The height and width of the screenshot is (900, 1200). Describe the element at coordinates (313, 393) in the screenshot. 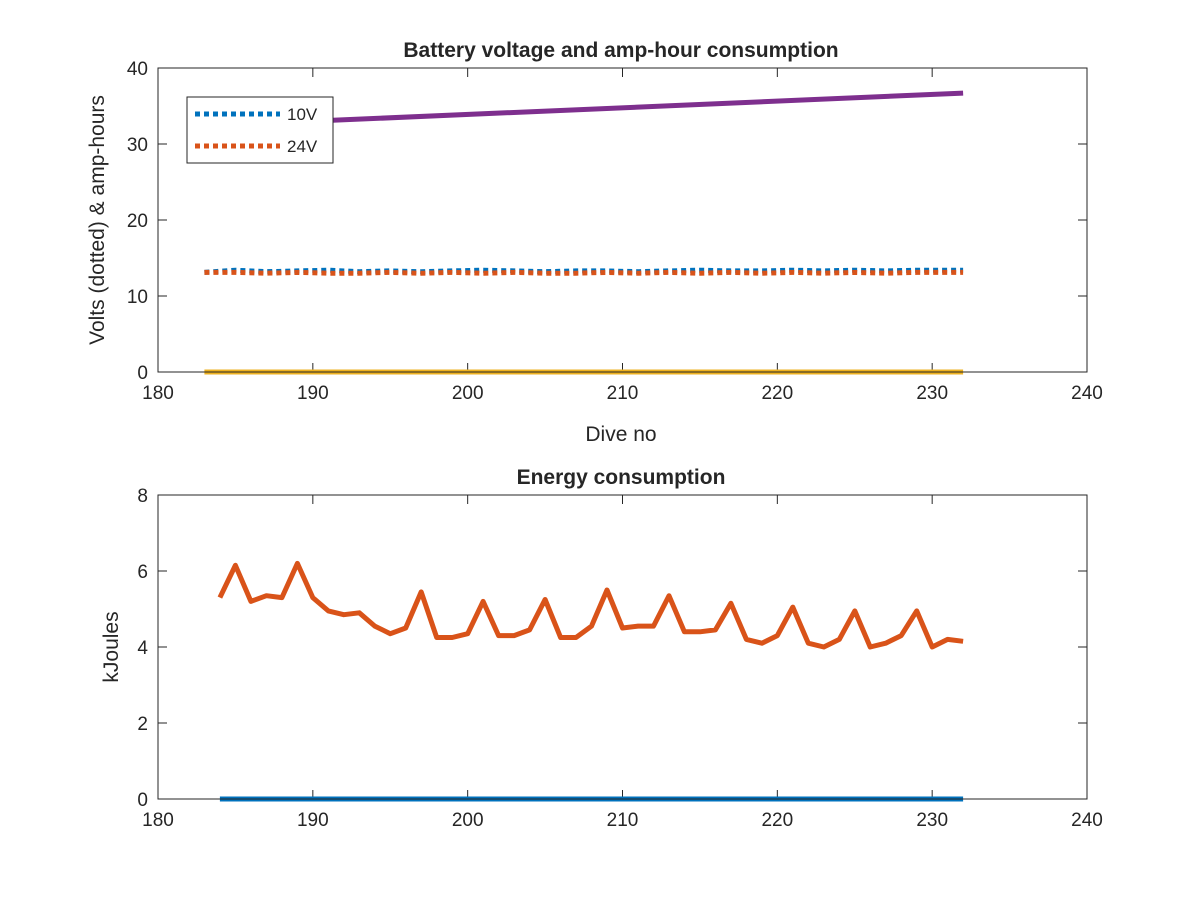

I see `voltage-x-tick-label: 190` at that location.